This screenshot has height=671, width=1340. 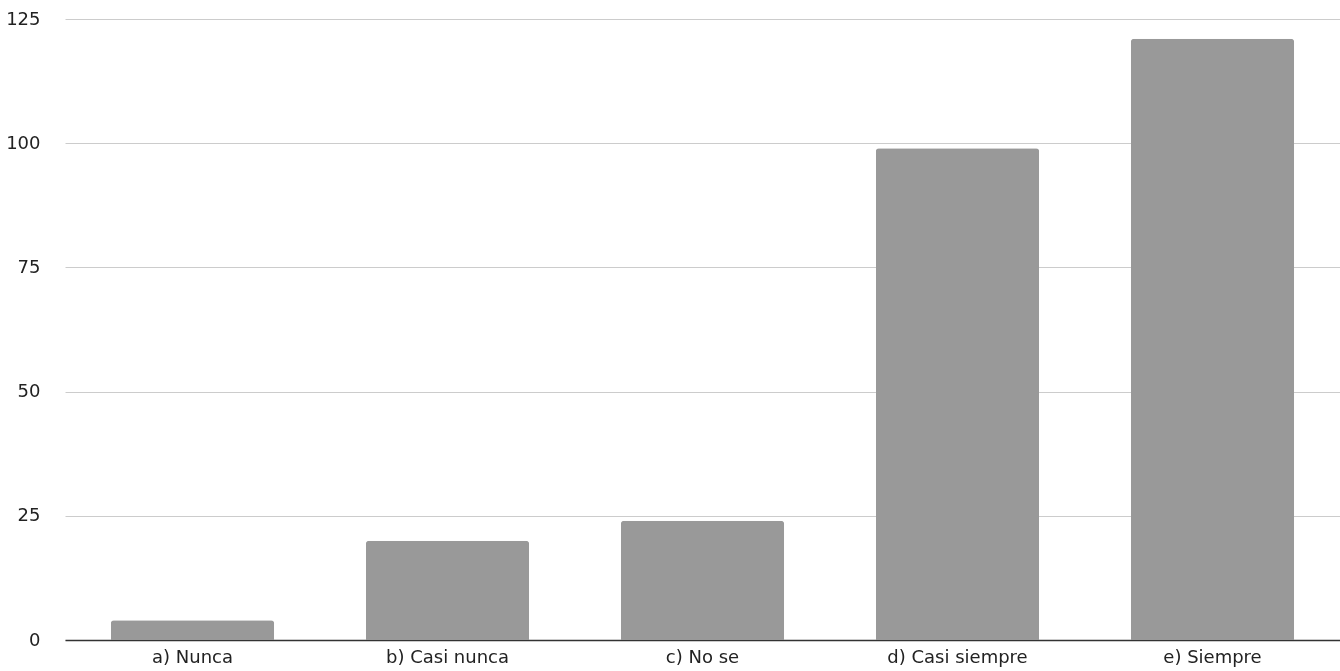 What do you see at coordinates (29, 515) in the screenshot?
I see `y-tick-label: 25` at bounding box center [29, 515].